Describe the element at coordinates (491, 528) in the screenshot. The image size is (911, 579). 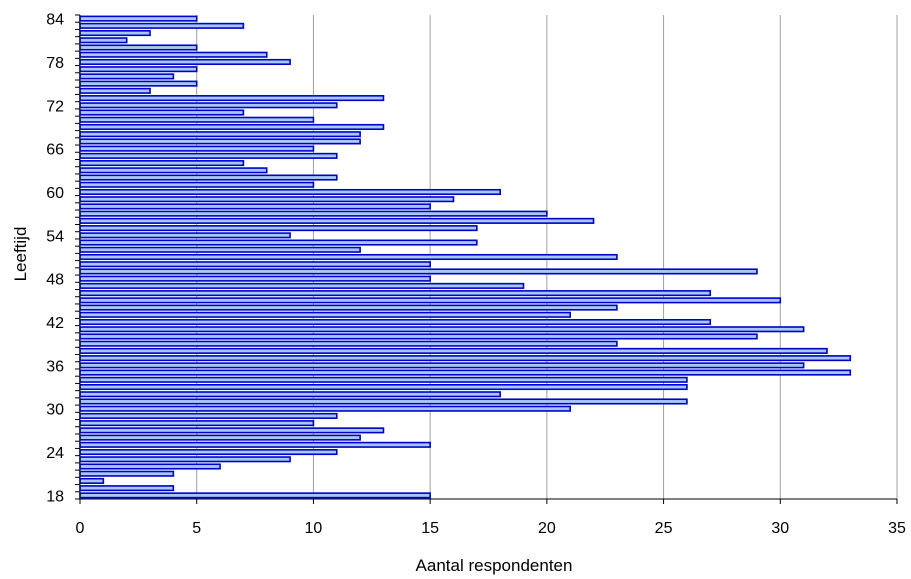
I see `x-tick-labels: 0 5 10 15 20 25 30 35` at that location.